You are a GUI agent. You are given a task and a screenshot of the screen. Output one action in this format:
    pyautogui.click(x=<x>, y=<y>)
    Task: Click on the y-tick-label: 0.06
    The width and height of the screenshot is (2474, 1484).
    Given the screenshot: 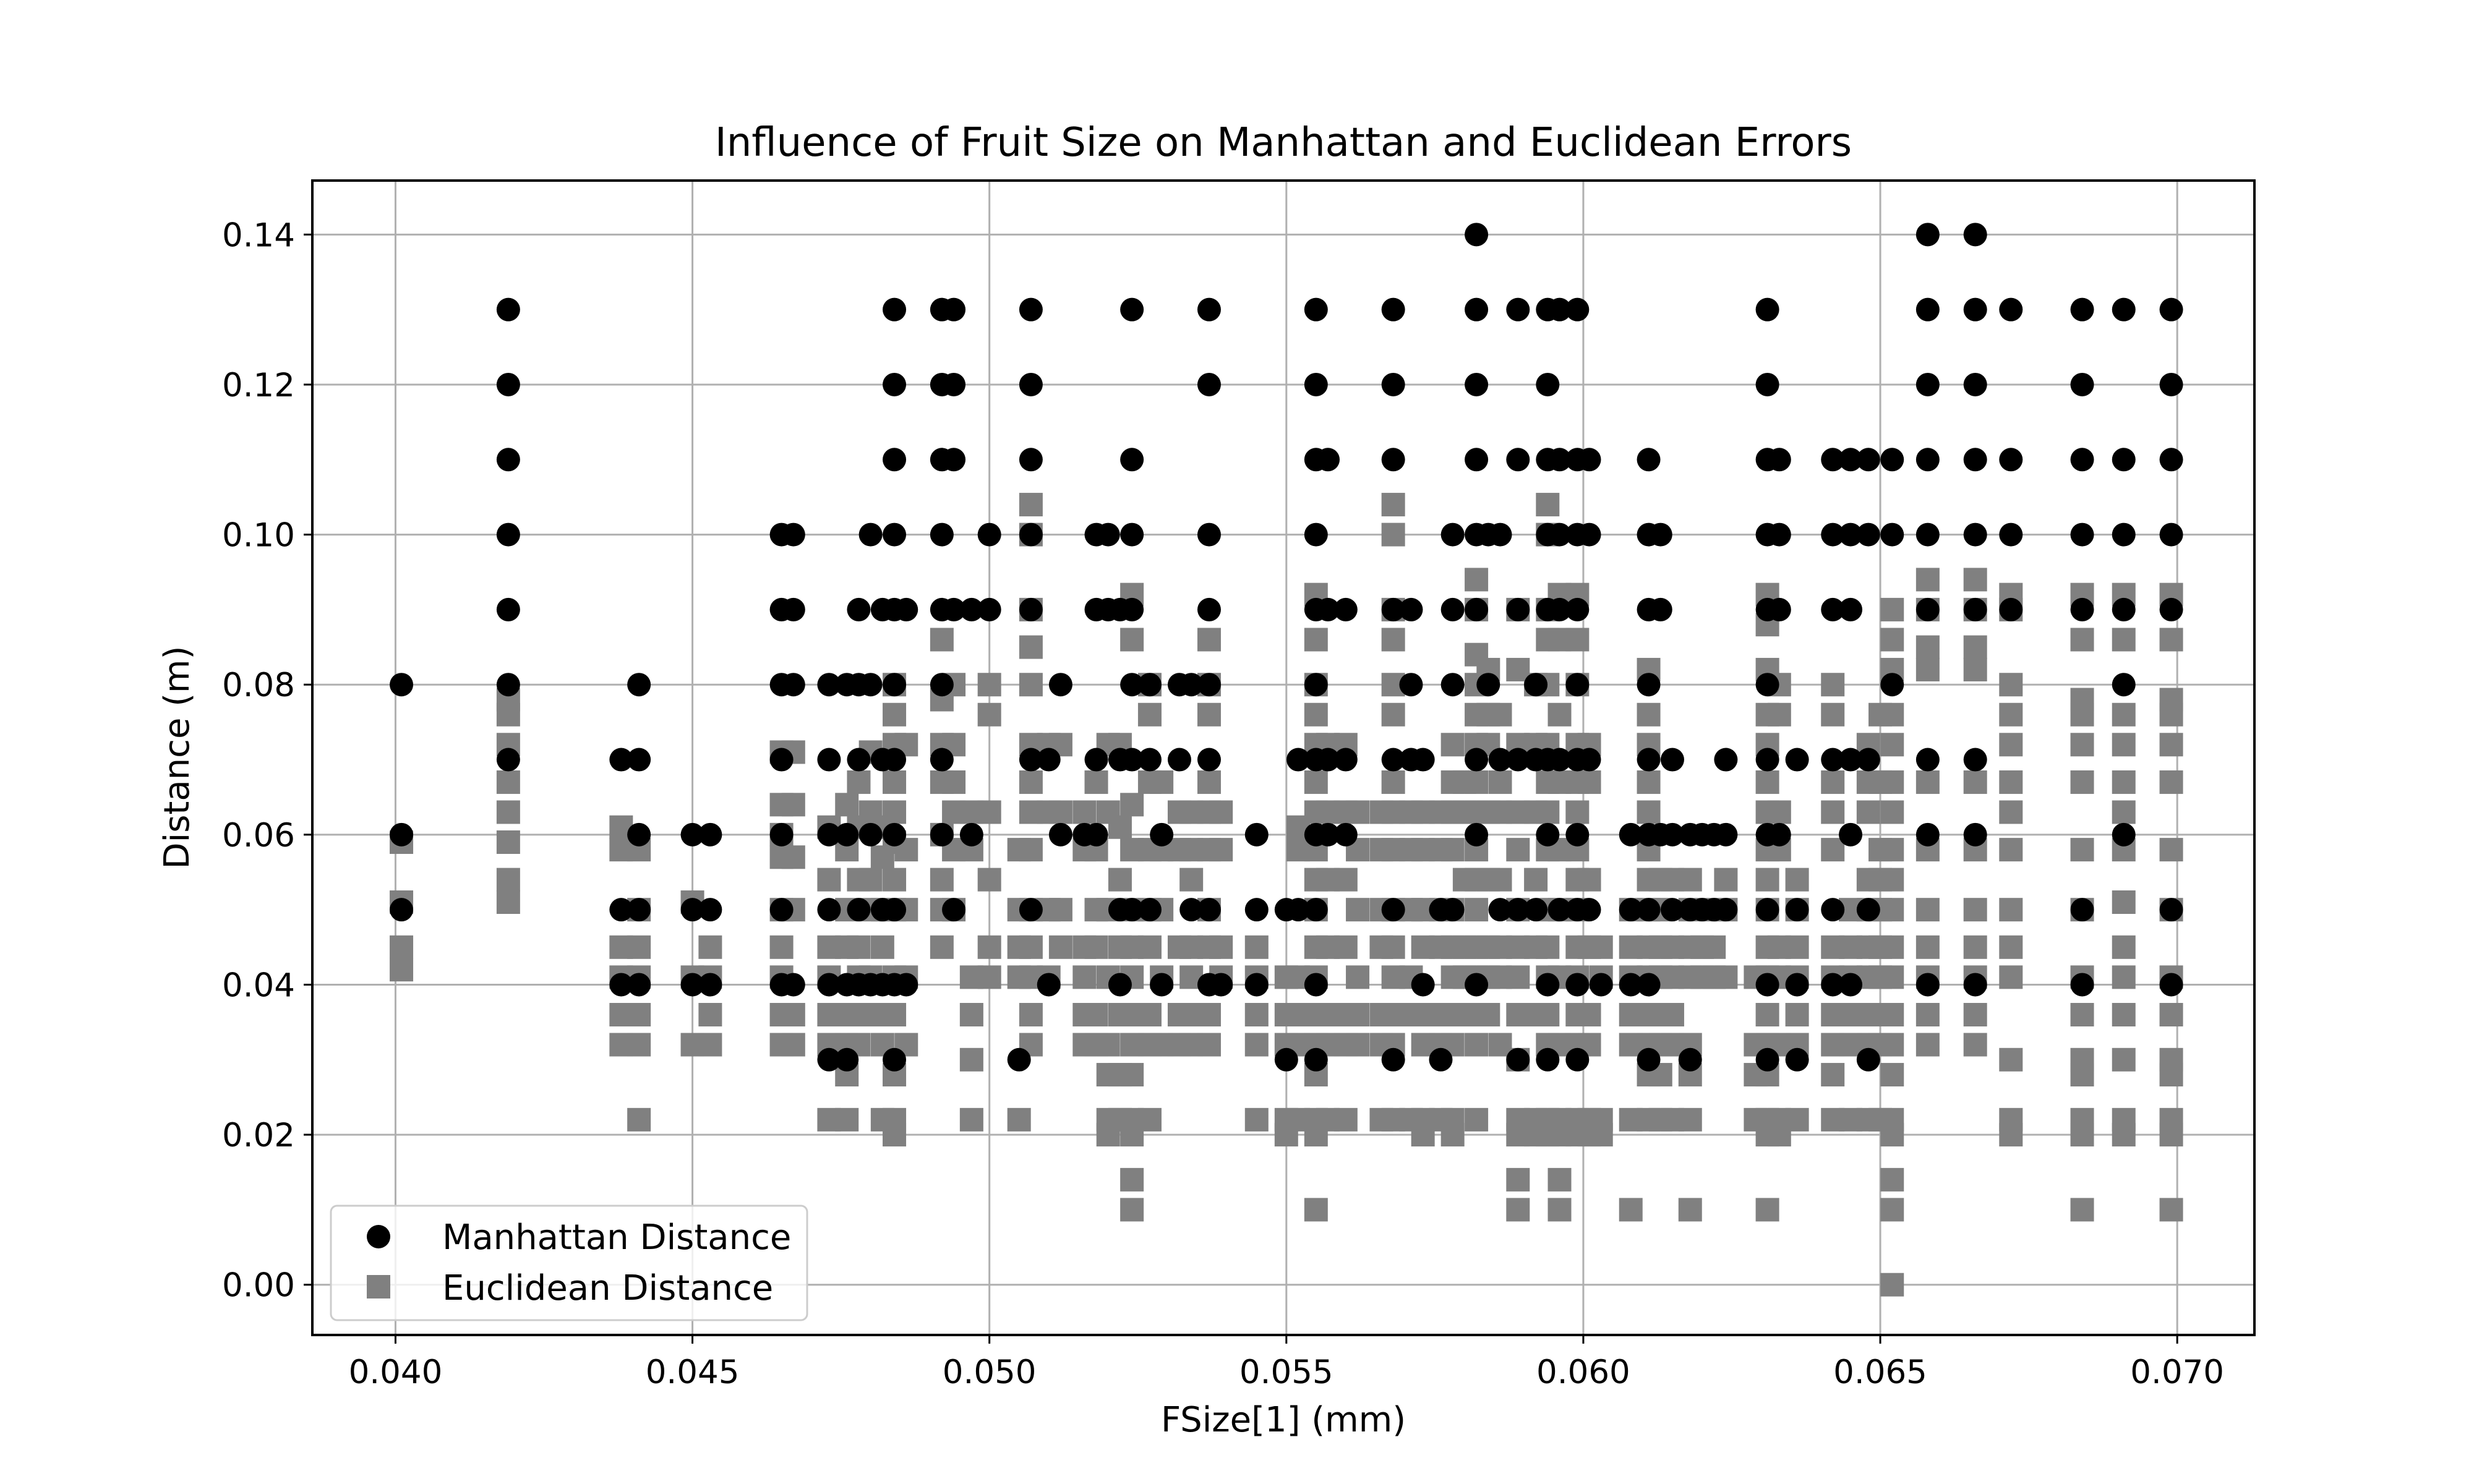 What is the action you would take?
    pyautogui.click(x=258, y=836)
    